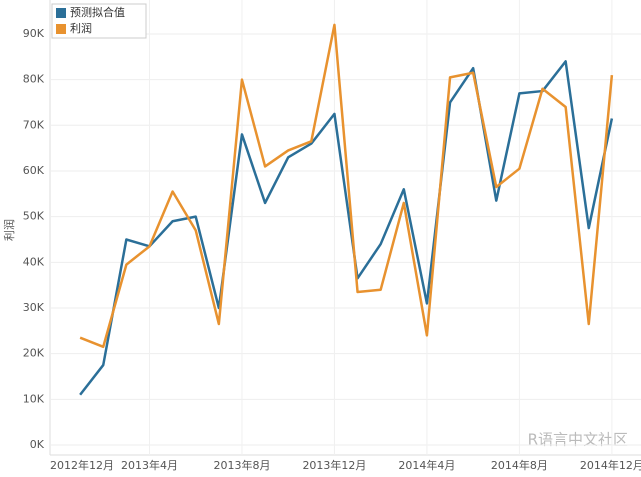 The width and height of the screenshot is (641, 477). Describe the element at coordinates (97, 12) in the screenshot. I see `legend-label: 预测拟合值` at that location.